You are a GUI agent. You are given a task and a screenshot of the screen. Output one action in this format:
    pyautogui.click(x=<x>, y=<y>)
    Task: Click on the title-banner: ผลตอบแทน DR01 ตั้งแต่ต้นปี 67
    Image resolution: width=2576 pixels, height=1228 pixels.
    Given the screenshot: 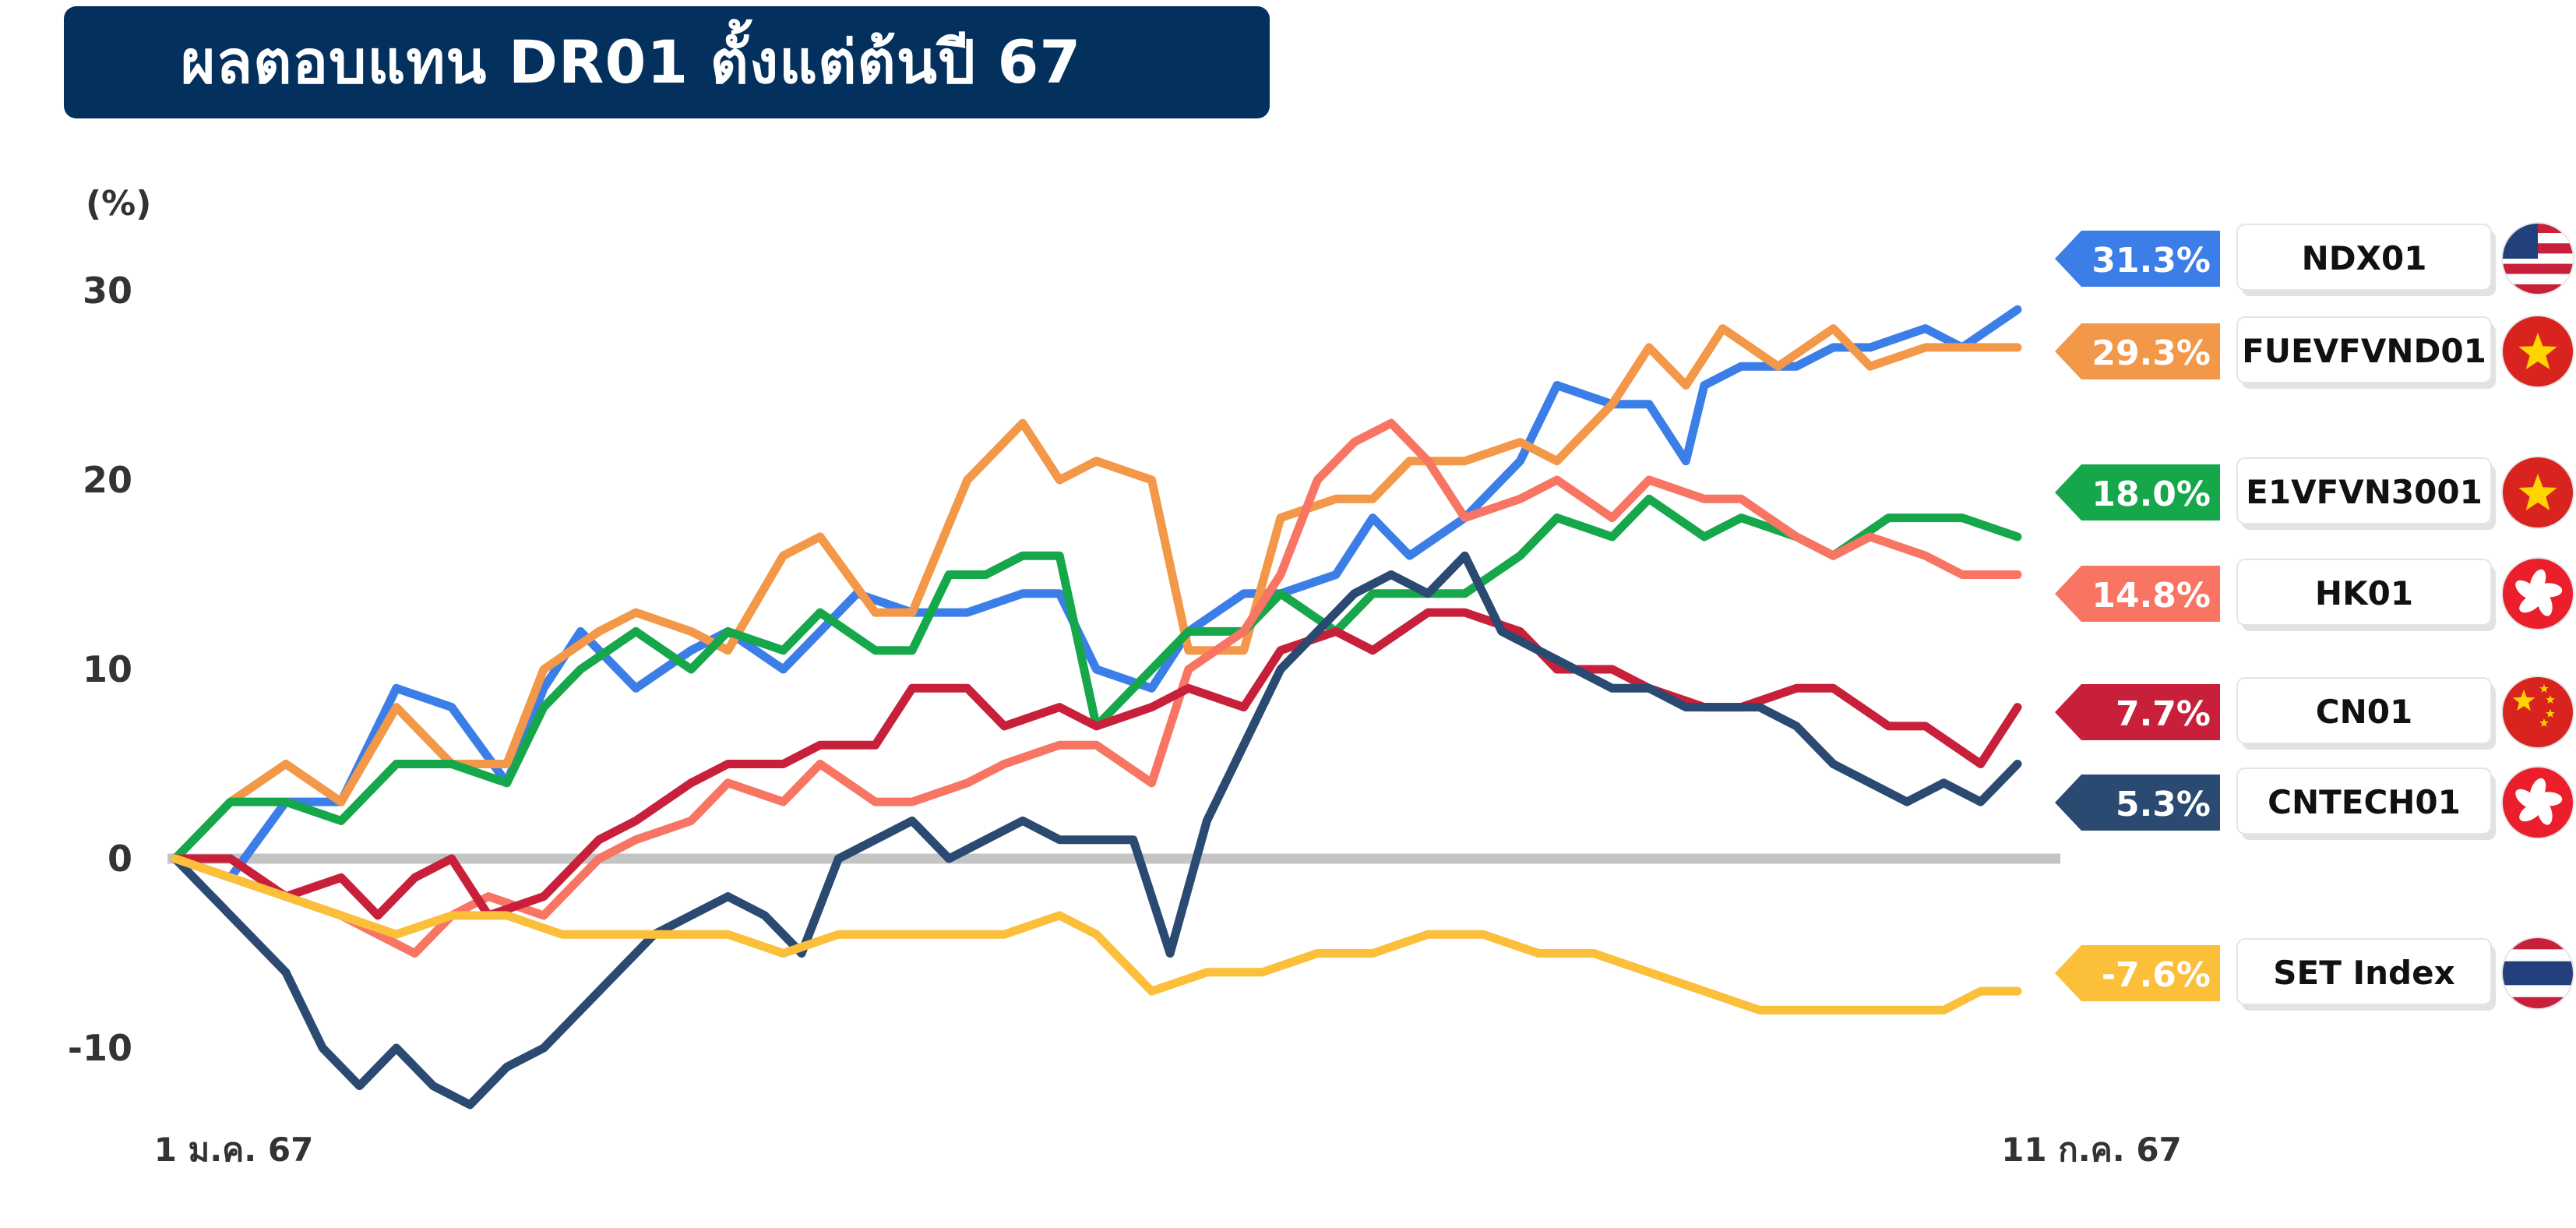 What is the action you would take?
    pyautogui.click(x=667, y=62)
    